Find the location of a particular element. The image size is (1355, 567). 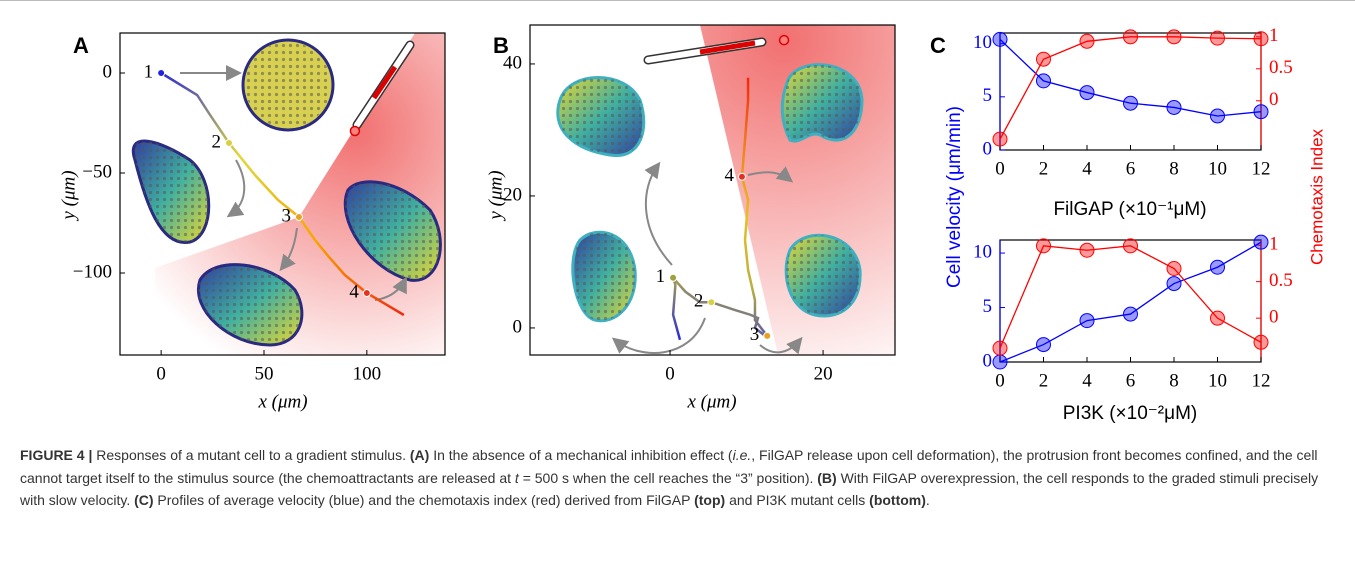

y-tick-label: 10 is located at coordinates (982, 251).